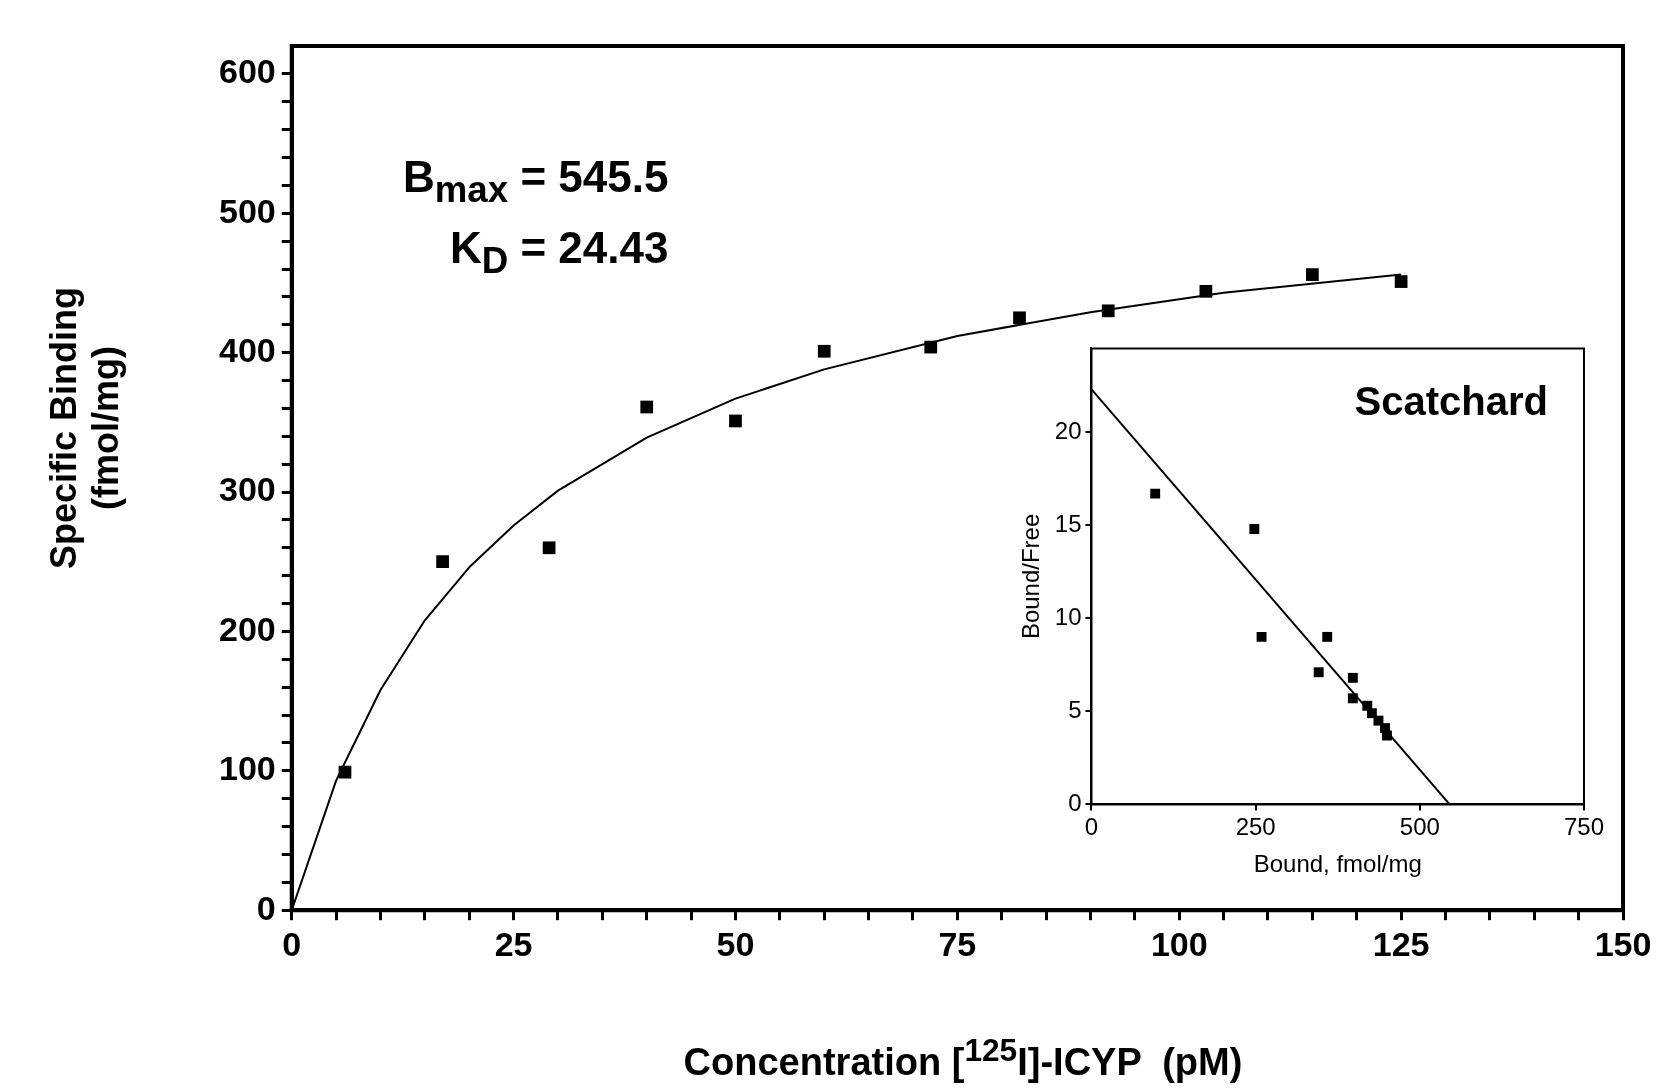 Image resolution: width=1675 pixels, height=1088 pixels. What do you see at coordinates (1179, 943) in the screenshot?
I see `x-tick-label: 100` at bounding box center [1179, 943].